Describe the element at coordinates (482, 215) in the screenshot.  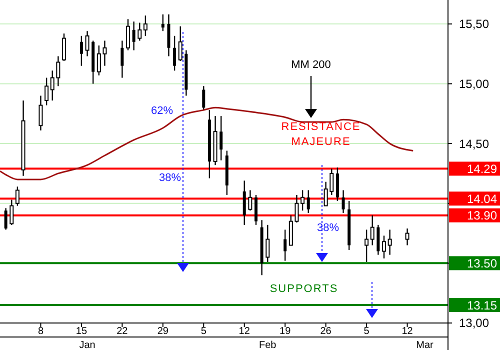
I see `ref-line-label: 13.90` at that location.